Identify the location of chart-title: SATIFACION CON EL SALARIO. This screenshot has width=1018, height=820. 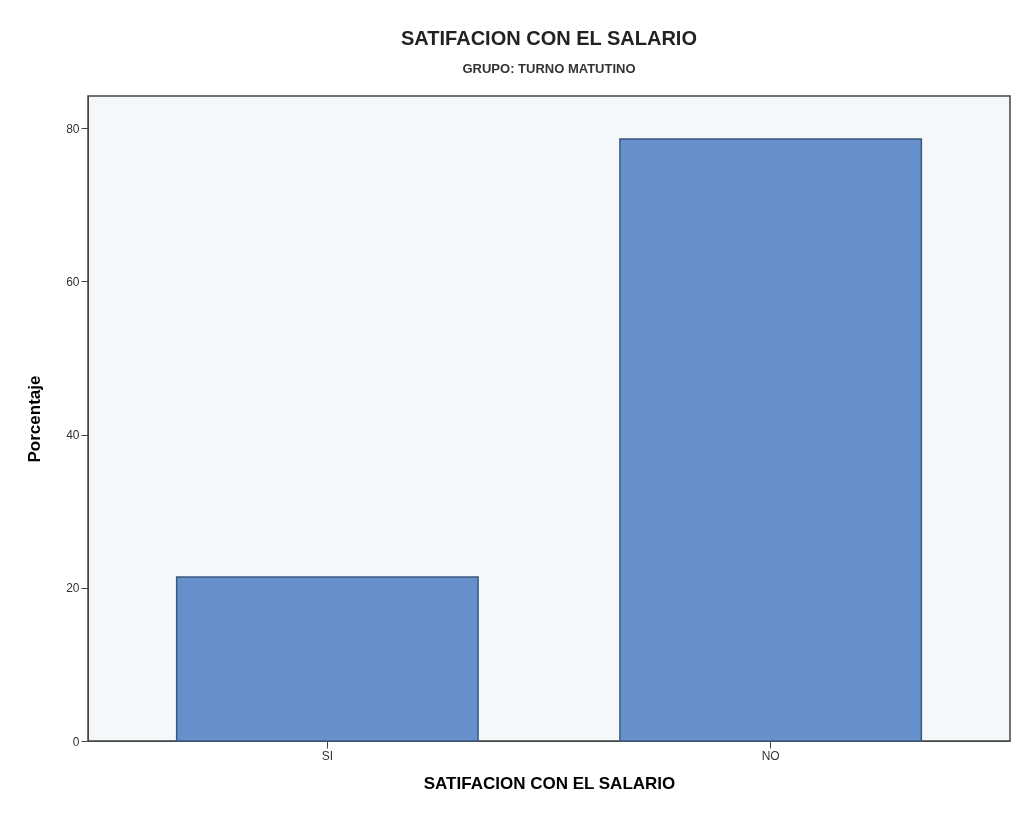
(549, 38).